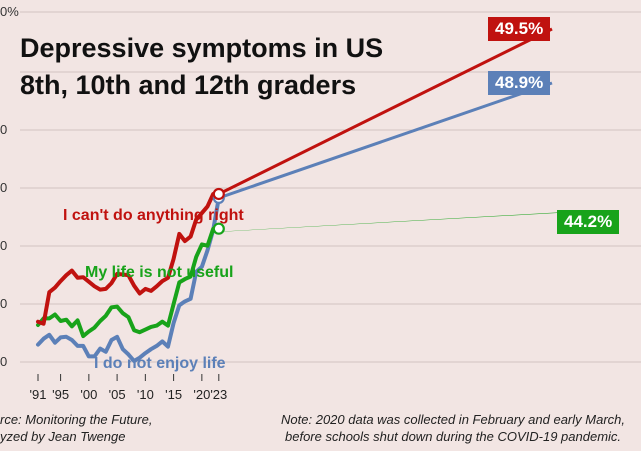 This screenshot has width=641, height=451. Describe the element at coordinates (218, 228) in the screenshot. I see `series-endpoint-not-useful` at that location.